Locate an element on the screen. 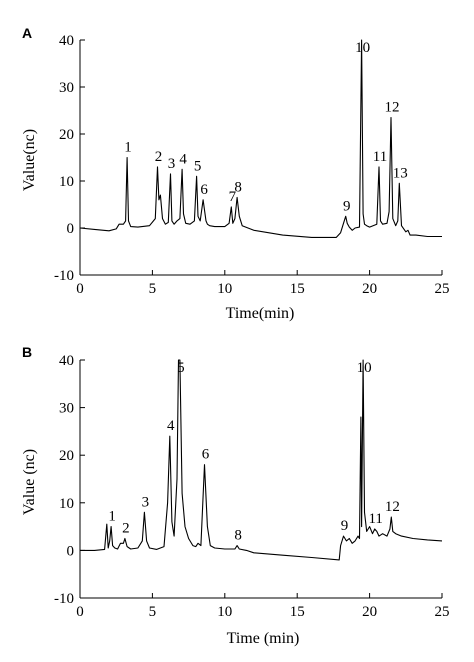 The width and height of the screenshot is (474, 662). peak-label: 7 is located at coordinates (233, 197).